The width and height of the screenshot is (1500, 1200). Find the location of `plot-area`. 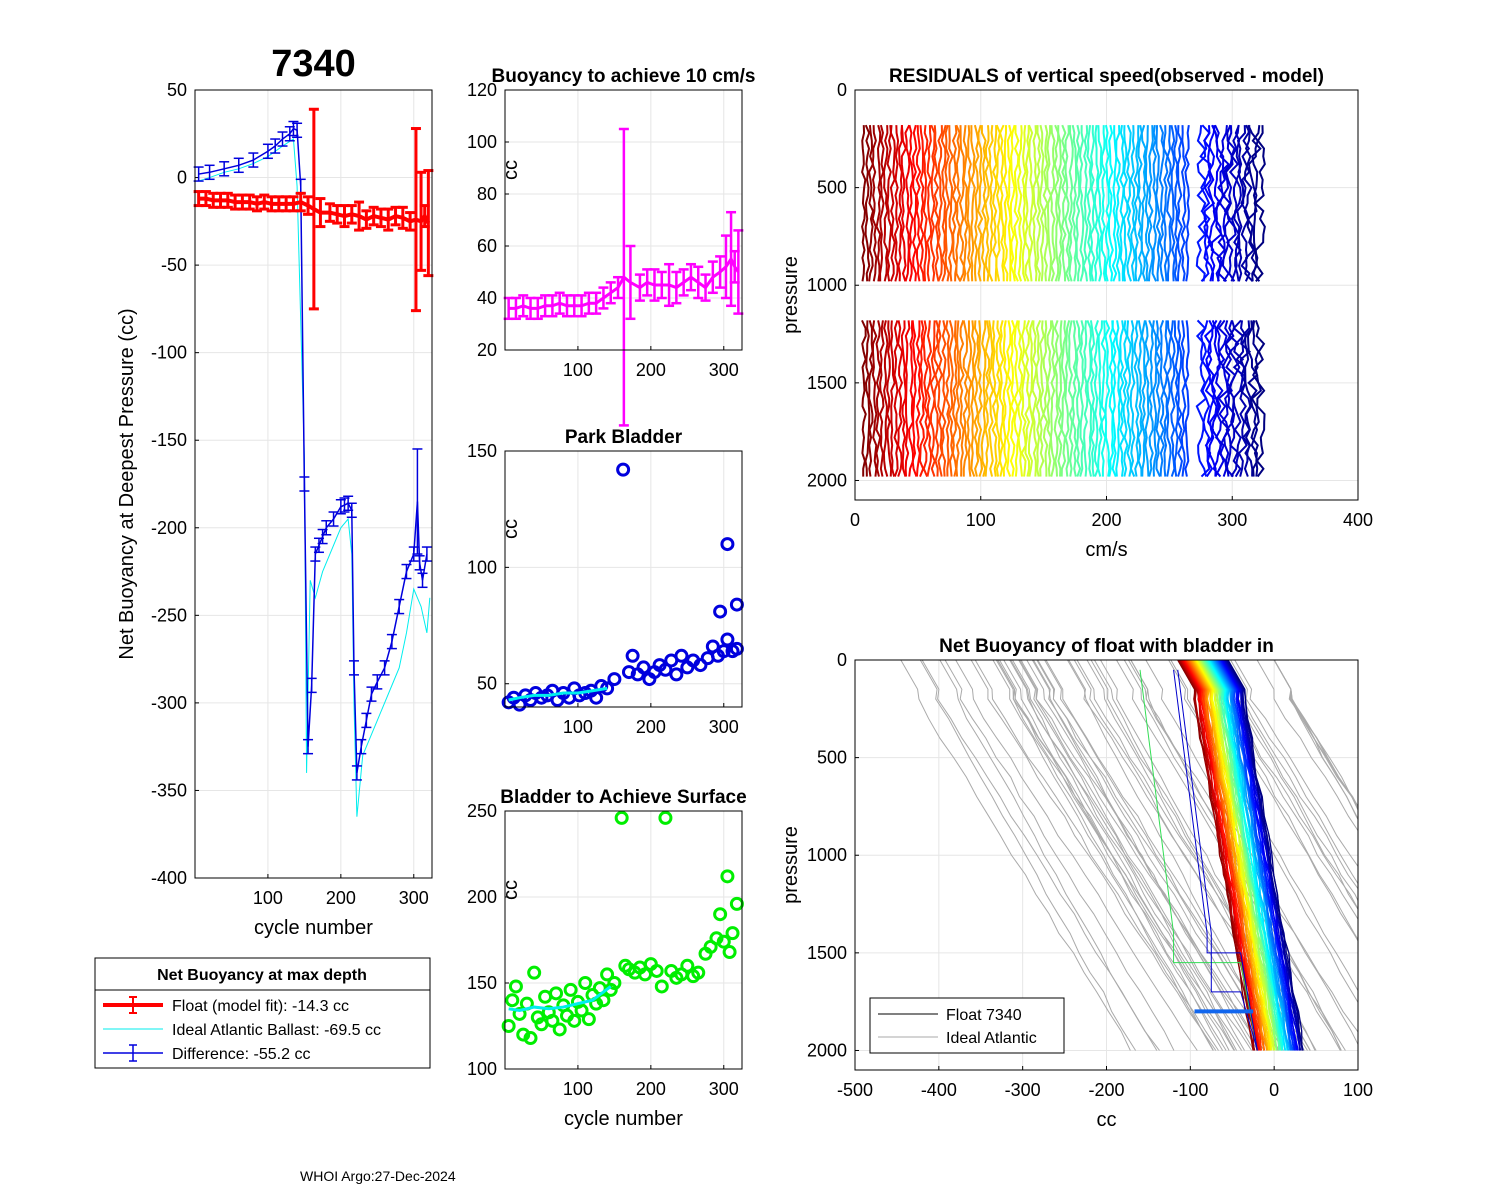

plot-area is located at coordinates (623, 940).